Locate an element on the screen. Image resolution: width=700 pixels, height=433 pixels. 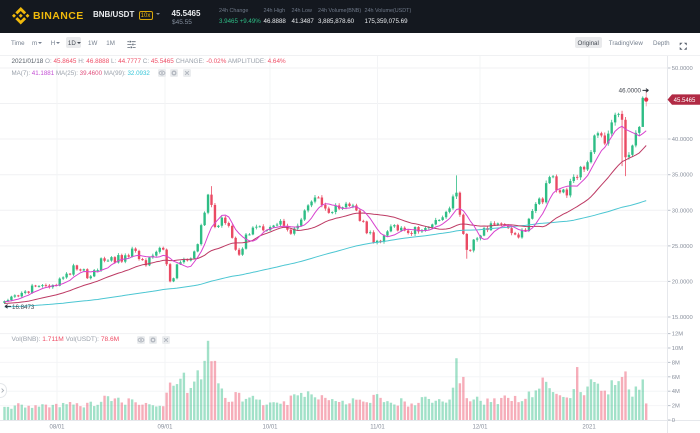
svg-text: 25.0000 is located at coordinates (682, 247).